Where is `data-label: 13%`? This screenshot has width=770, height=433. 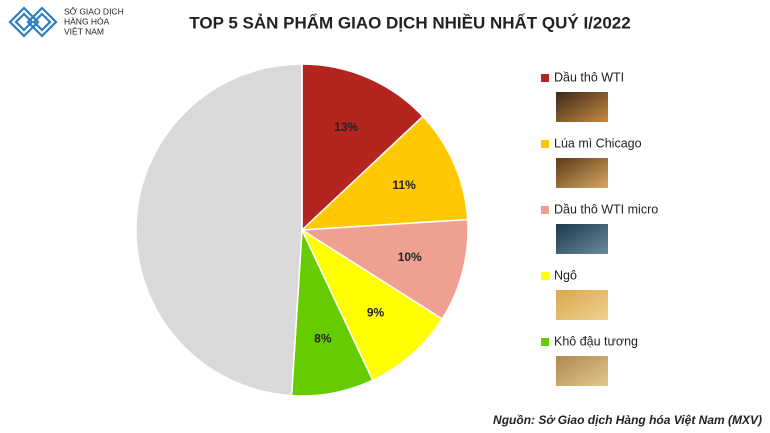
data-label: 13% is located at coordinates (346, 127).